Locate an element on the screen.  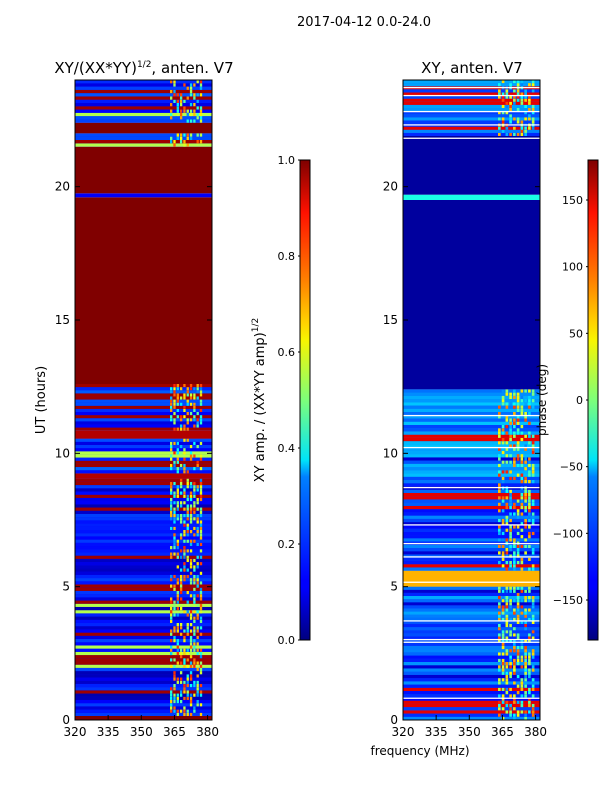
colorbar-tick-label: 0.6 is located at coordinates (287, 352).